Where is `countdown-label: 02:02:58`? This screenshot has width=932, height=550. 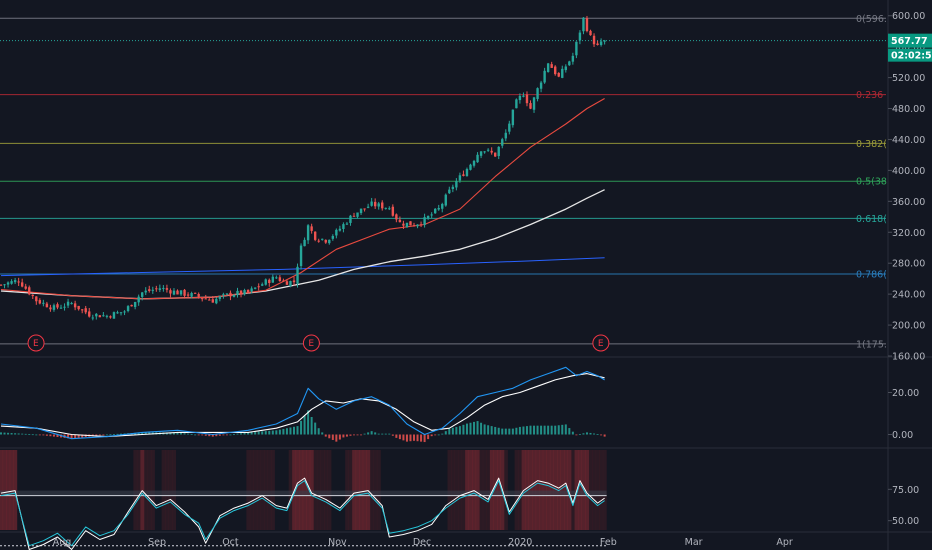
countdown-label: 02:02:58 is located at coordinates (911, 56).